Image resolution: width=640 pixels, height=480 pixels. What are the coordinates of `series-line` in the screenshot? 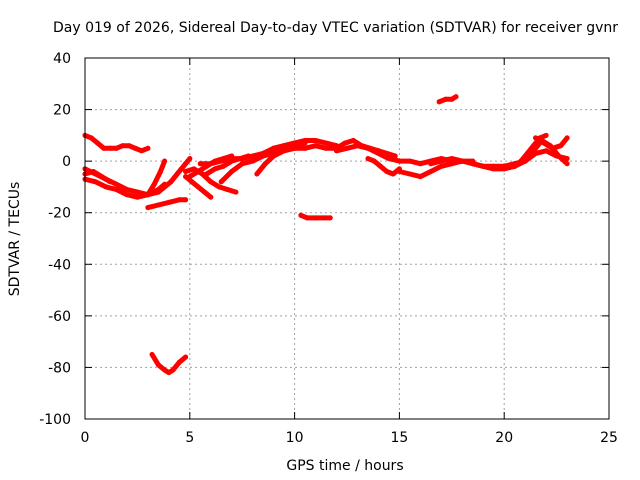 It's located at (156, 178).